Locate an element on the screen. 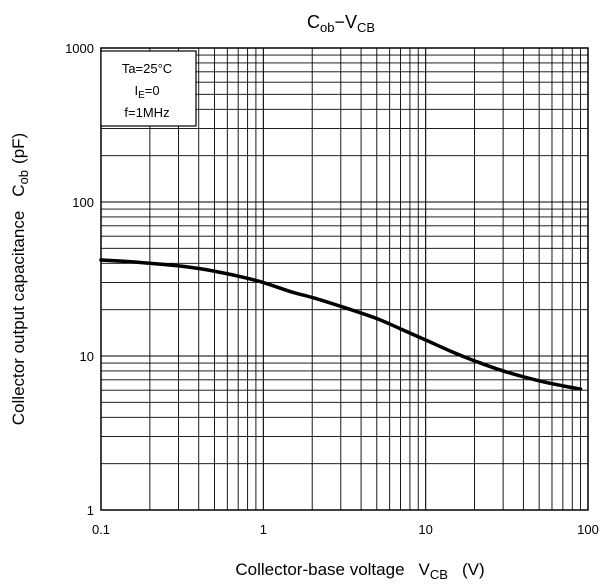  y-tick-label: 1000 is located at coordinates (79, 48).